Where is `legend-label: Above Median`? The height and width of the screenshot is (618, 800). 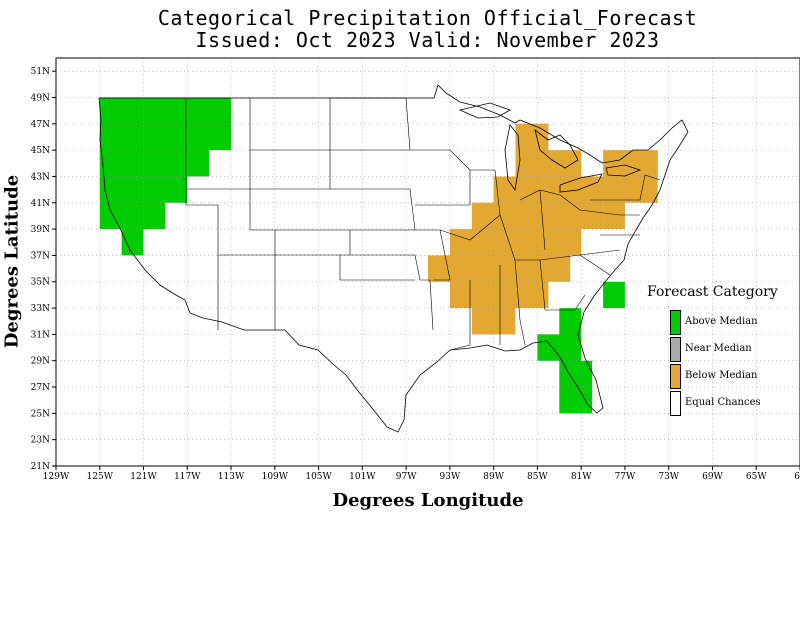 legend-label: Above Median is located at coordinates (721, 321).